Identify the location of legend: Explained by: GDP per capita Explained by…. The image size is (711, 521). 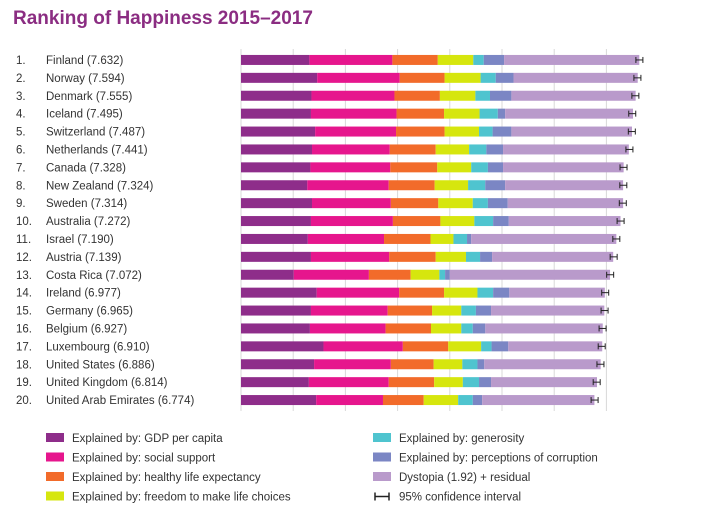
(322, 468).